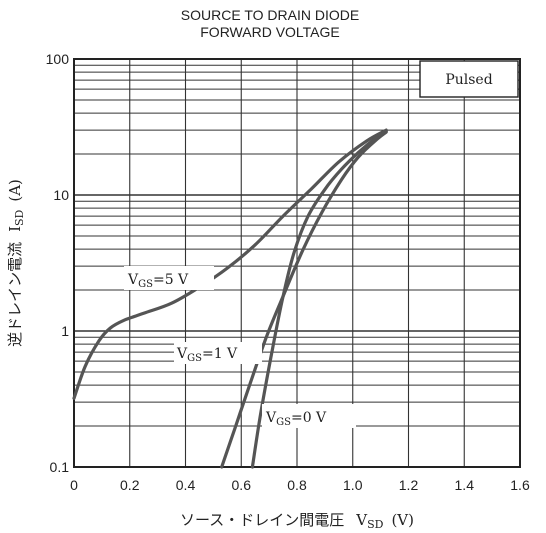  I want to click on x-tick-label: 1.4, so click(465, 485).